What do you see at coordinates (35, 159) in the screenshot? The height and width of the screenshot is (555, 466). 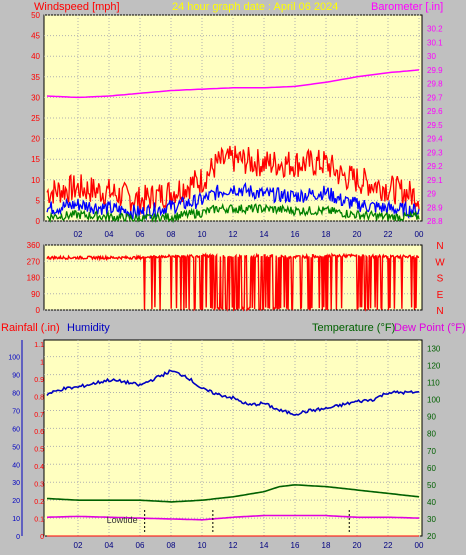 I see `wind-tick-label: 15` at bounding box center [35, 159].